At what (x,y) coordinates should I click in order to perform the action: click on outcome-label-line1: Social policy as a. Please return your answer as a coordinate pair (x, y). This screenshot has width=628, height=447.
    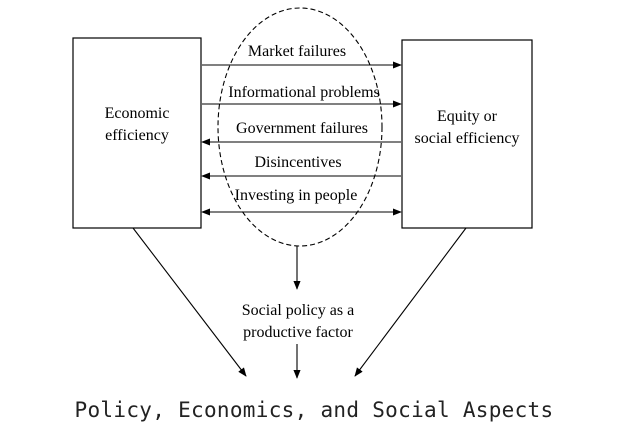
    Looking at the image, I should click on (298, 310).